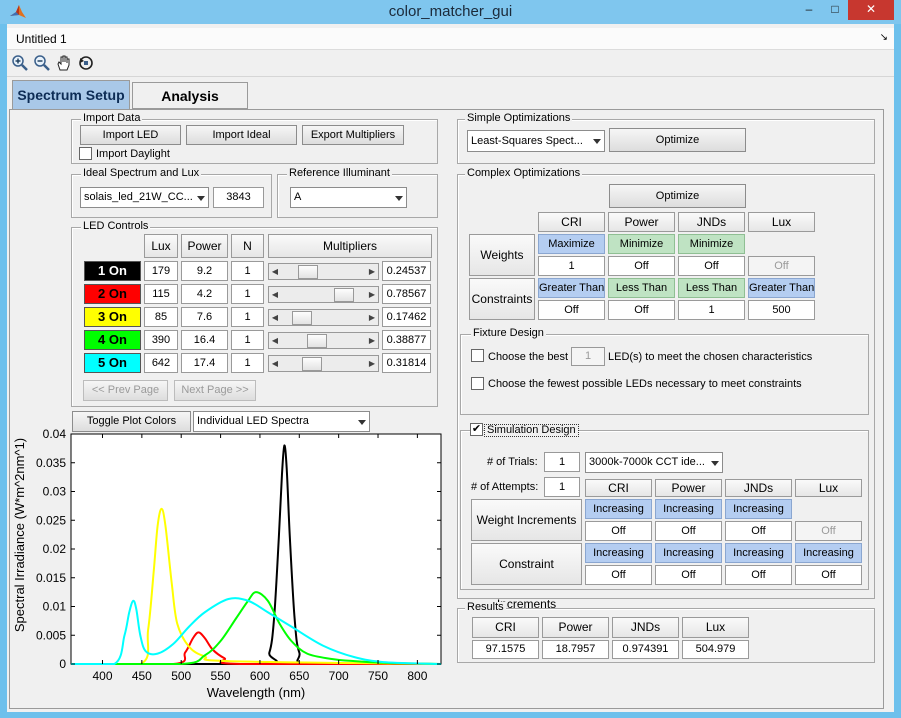 This screenshot has height=718, width=901. Describe the element at coordinates (883, 37) in the screenshot. I see `undock-icon: ↘` at that location.